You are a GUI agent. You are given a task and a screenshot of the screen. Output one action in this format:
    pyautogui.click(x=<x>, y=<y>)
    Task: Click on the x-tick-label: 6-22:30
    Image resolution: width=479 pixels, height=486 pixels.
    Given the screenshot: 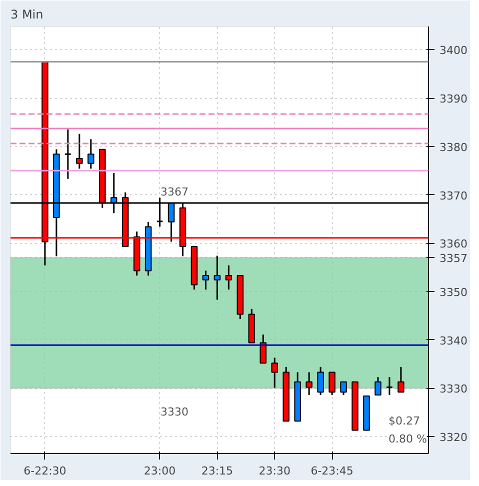 What is the action you would take?
    pyautogui.click(x=45, y=471)
    